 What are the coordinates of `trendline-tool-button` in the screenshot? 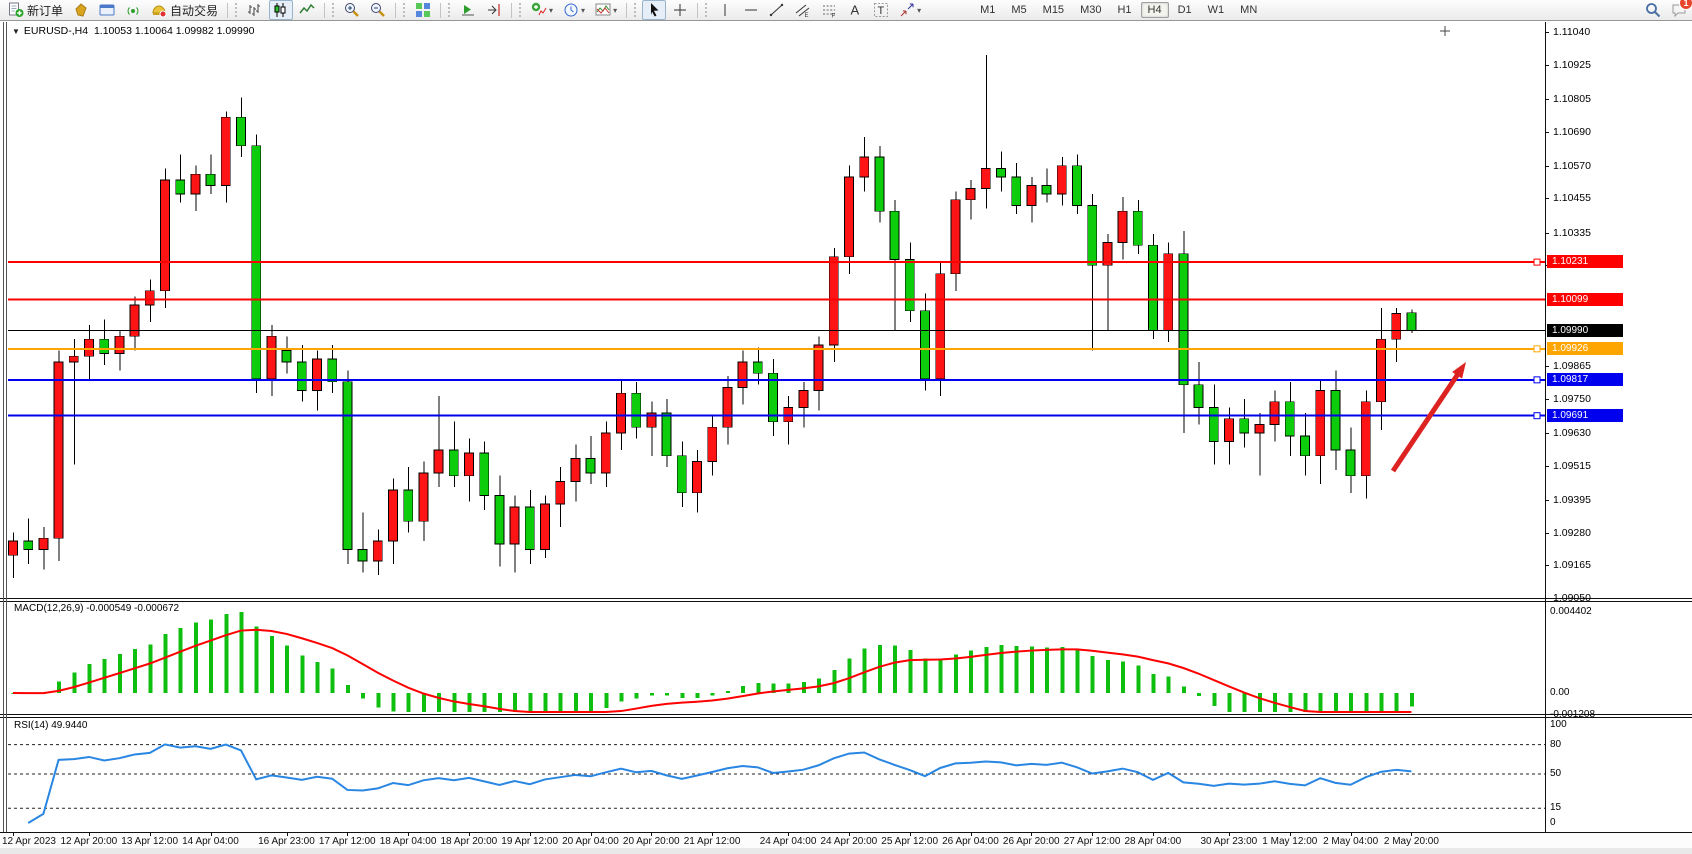 It's located at (777, 10).